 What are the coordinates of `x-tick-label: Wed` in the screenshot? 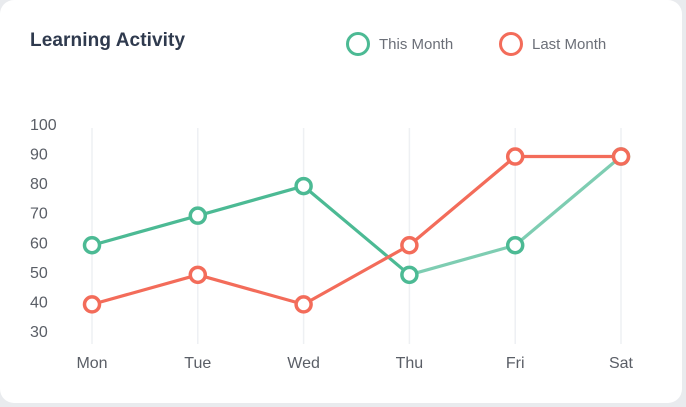 It's located at (303, 363).